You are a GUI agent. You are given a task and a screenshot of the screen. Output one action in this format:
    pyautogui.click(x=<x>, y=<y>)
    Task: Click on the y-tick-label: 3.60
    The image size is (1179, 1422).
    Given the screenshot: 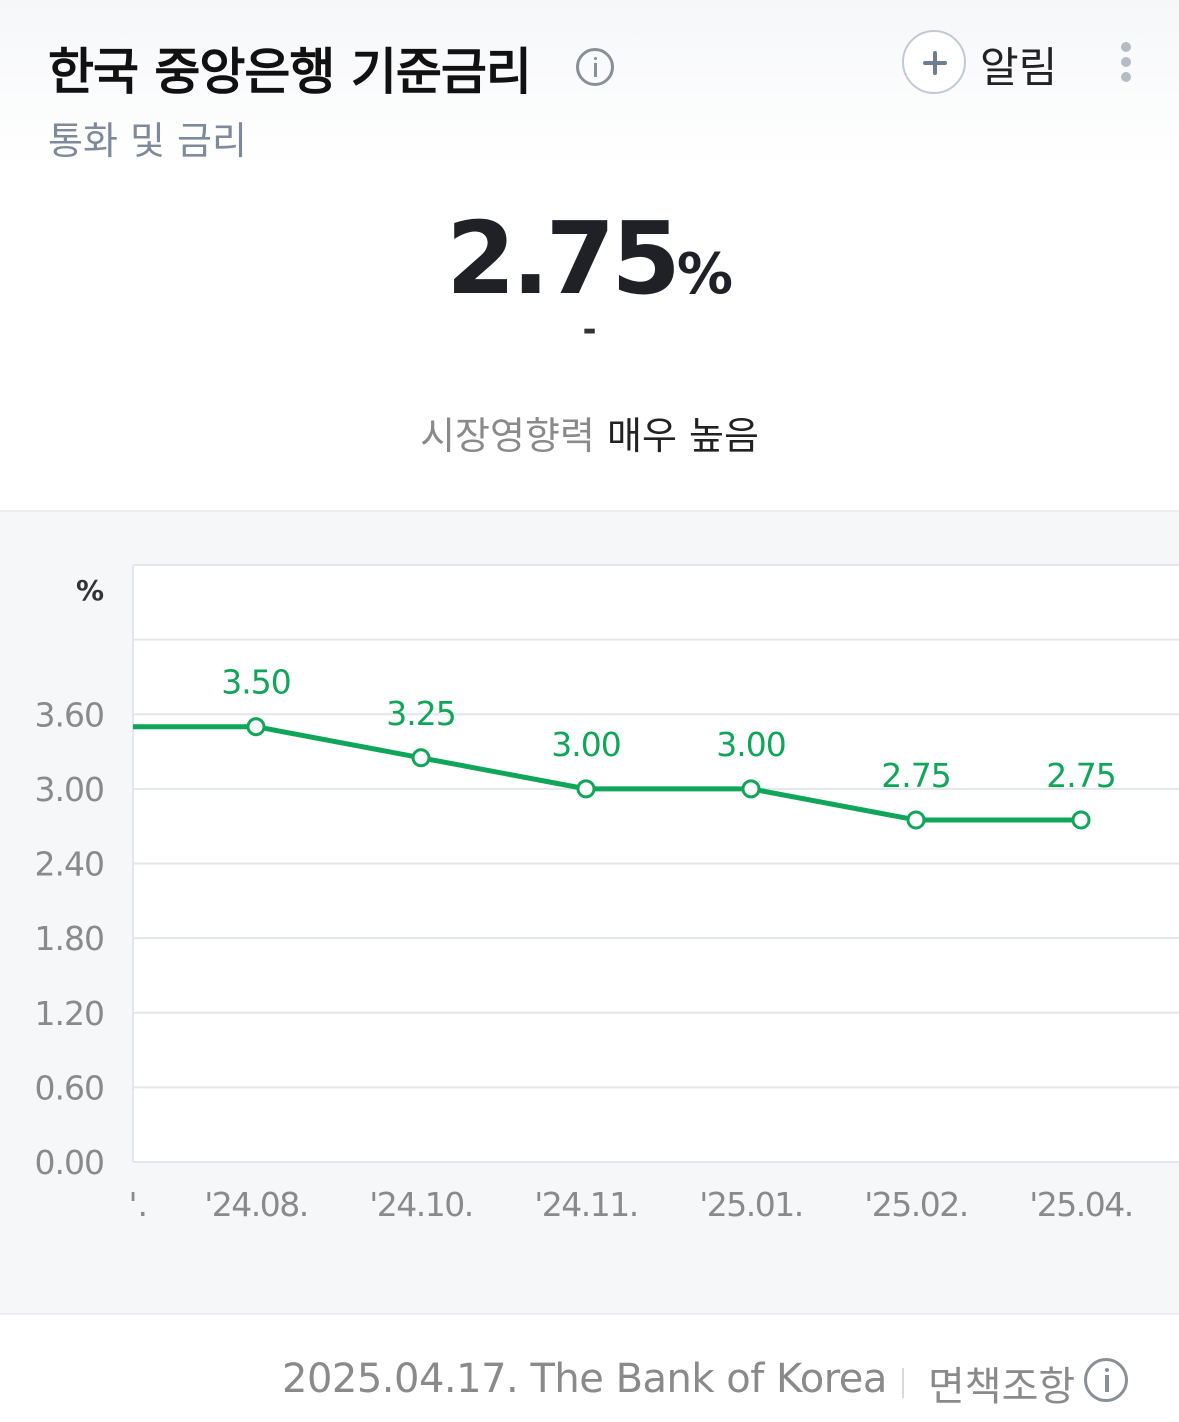 What is the action you would take?
    pyautogui.click(x=69, y=714)
    